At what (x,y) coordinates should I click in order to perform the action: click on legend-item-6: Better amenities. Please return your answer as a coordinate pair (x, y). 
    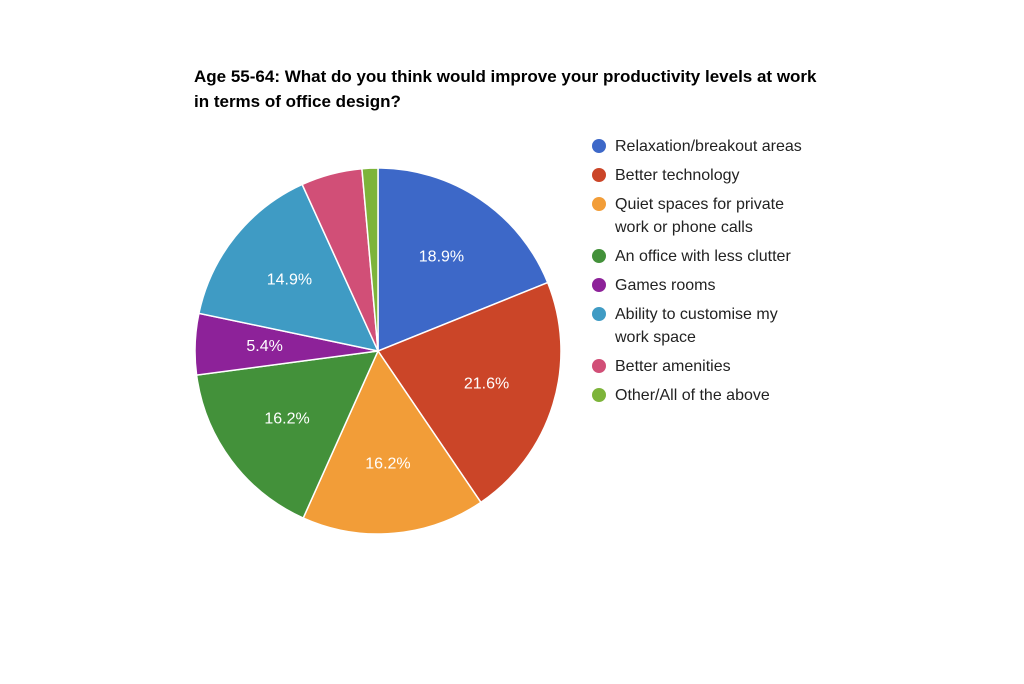
    Looking at the image, I should click on (702, 366).